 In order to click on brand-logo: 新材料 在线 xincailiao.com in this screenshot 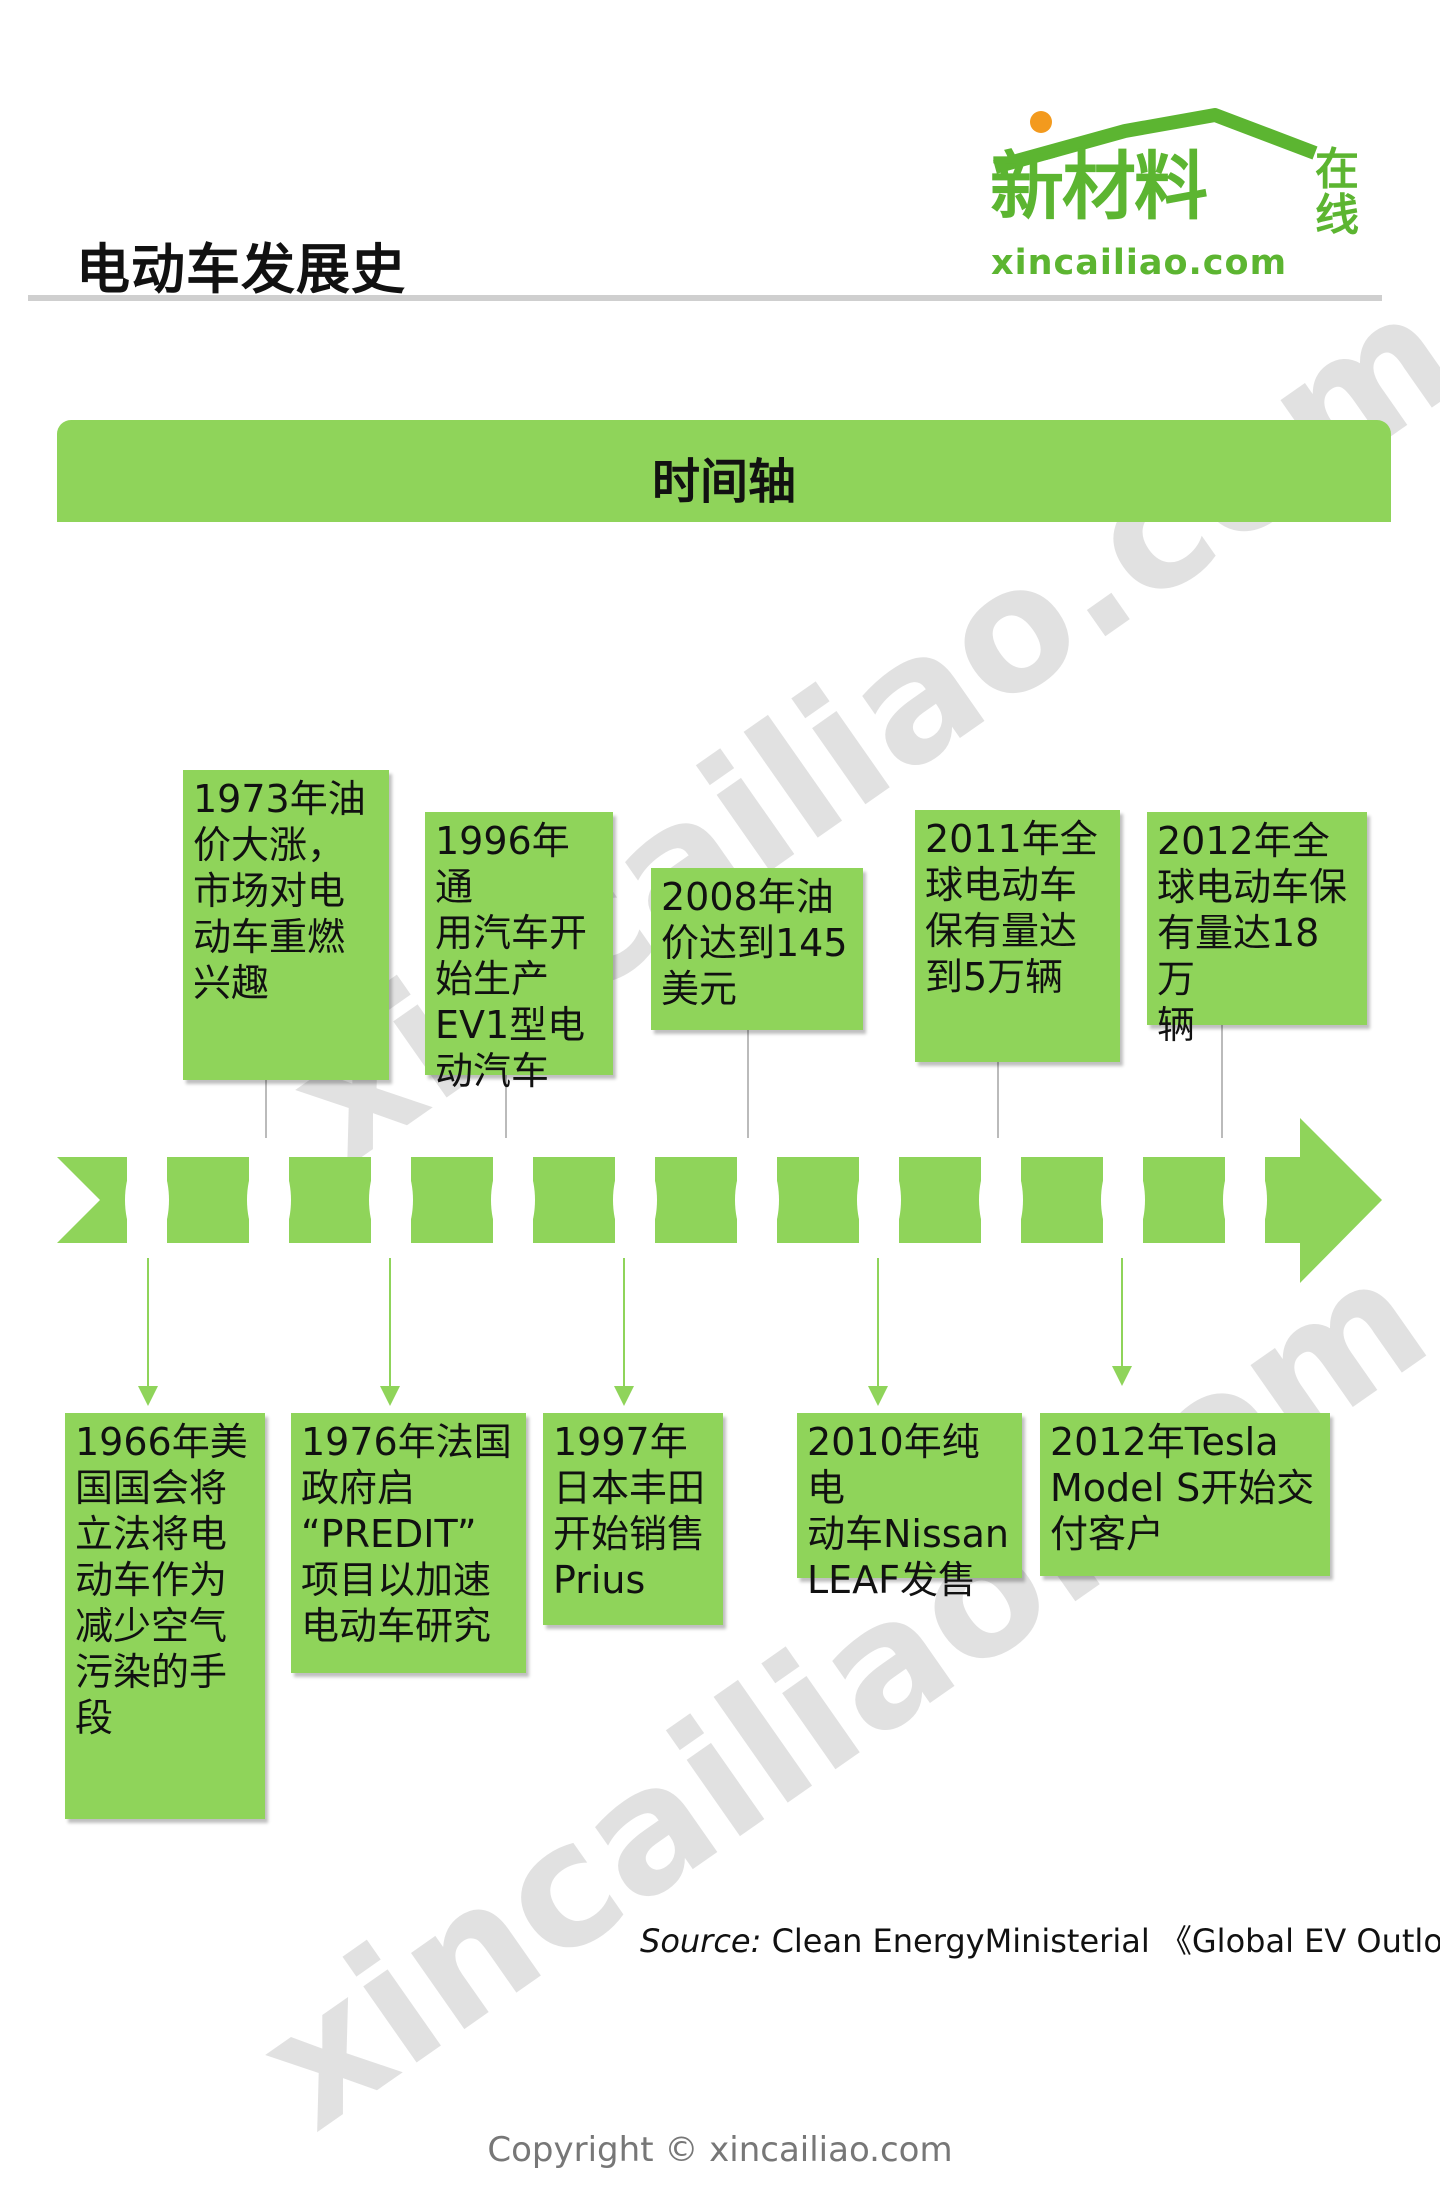, I will do `click(1182, 195)`.